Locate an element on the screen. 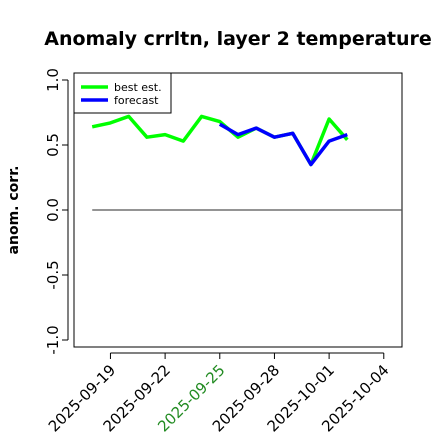 The width and height of the screenshot is (440, 440). y-axis: -1.0 -0.5 0.0 0.5 1.0 is located at coordinates (56, 211).